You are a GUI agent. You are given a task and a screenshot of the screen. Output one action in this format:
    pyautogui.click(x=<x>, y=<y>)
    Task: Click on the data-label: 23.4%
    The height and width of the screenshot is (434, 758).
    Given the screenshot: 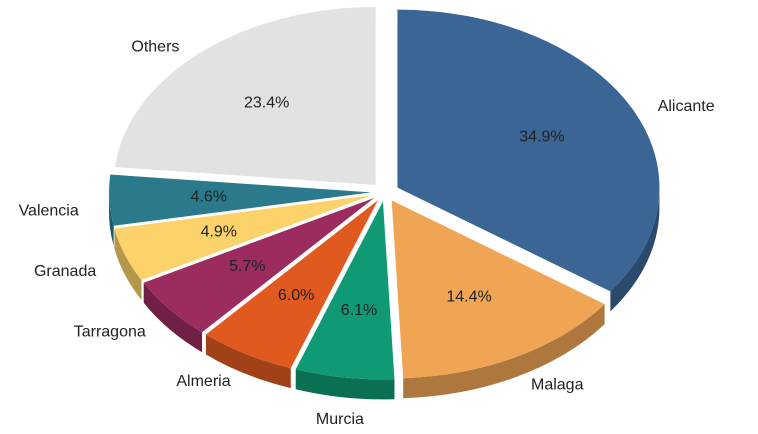 What is the action you would take?
    pyautogui.click(x=266, y=102)
    